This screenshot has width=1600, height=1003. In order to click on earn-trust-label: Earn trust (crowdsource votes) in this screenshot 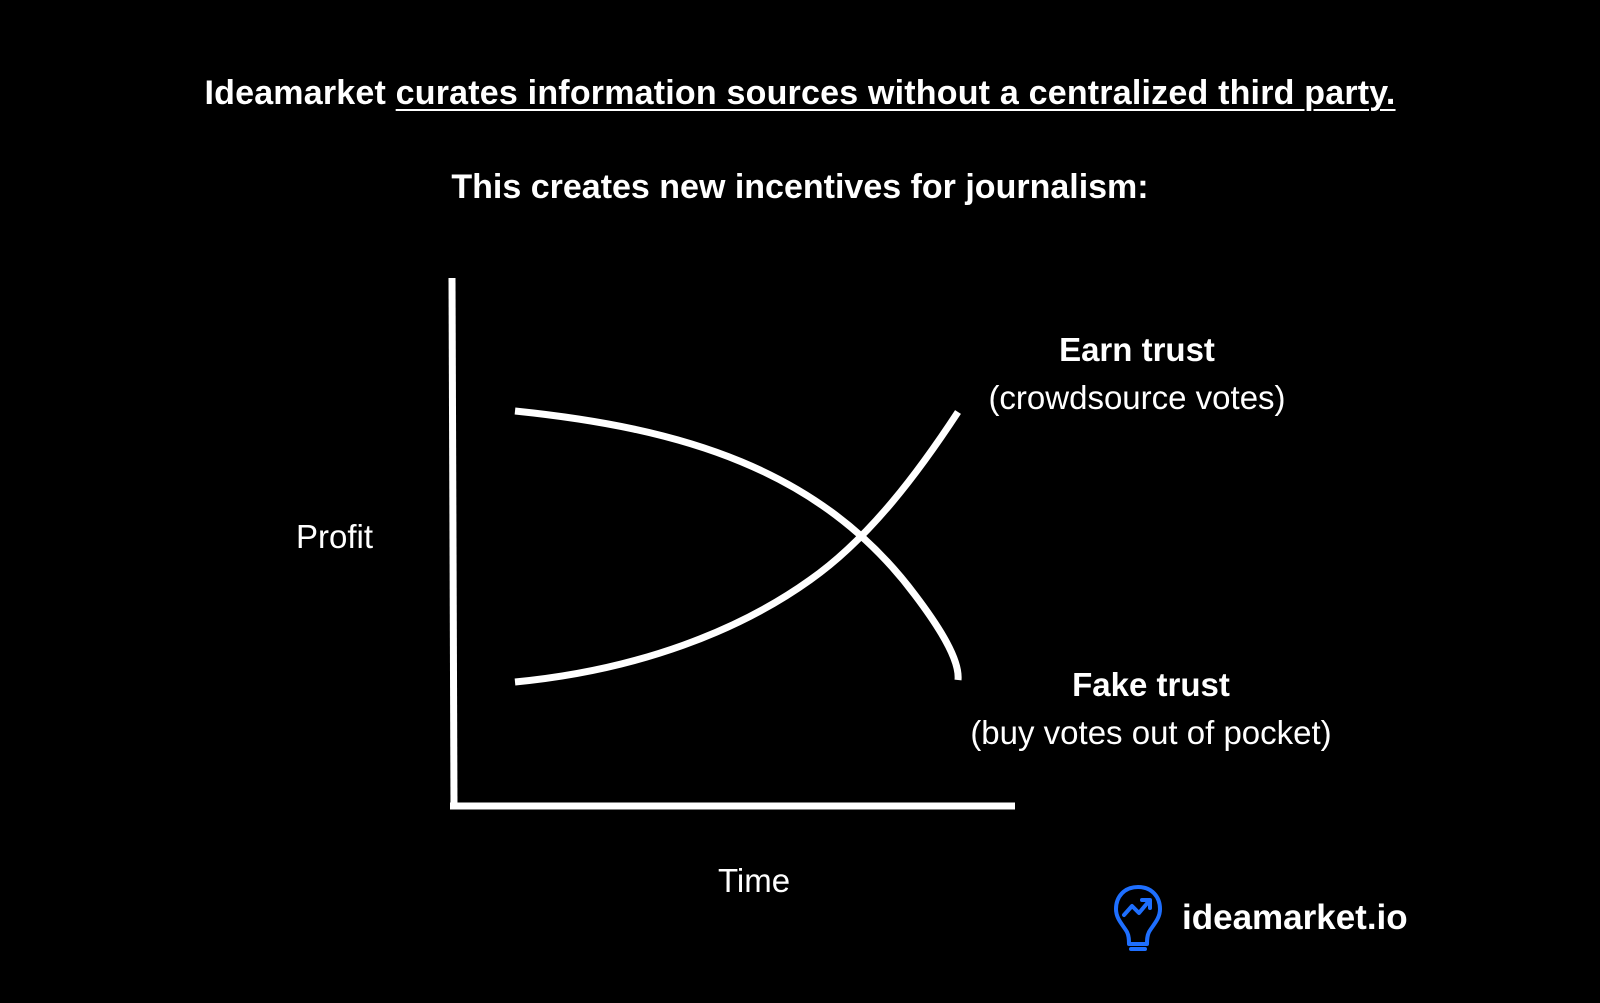, I will do `click(1137, 374)`.